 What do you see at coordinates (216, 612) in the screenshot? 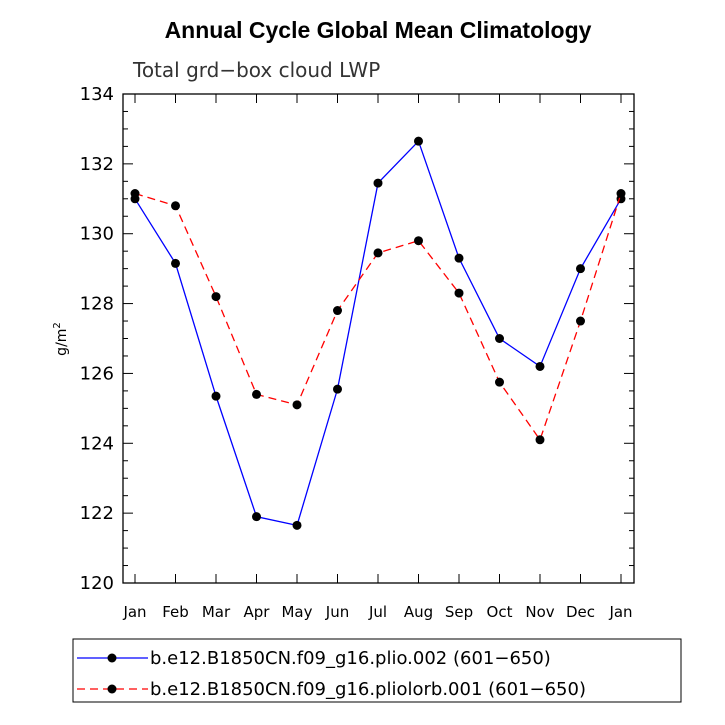
I see `x-tick-label: Mar` at bounding box center [216, 612].